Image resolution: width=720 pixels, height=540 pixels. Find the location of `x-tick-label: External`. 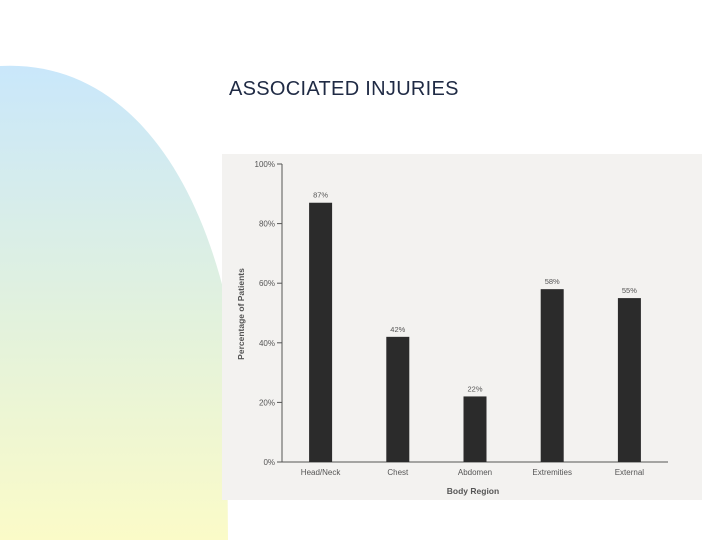

x-tick-label: External is located at coordinates (630, 472).